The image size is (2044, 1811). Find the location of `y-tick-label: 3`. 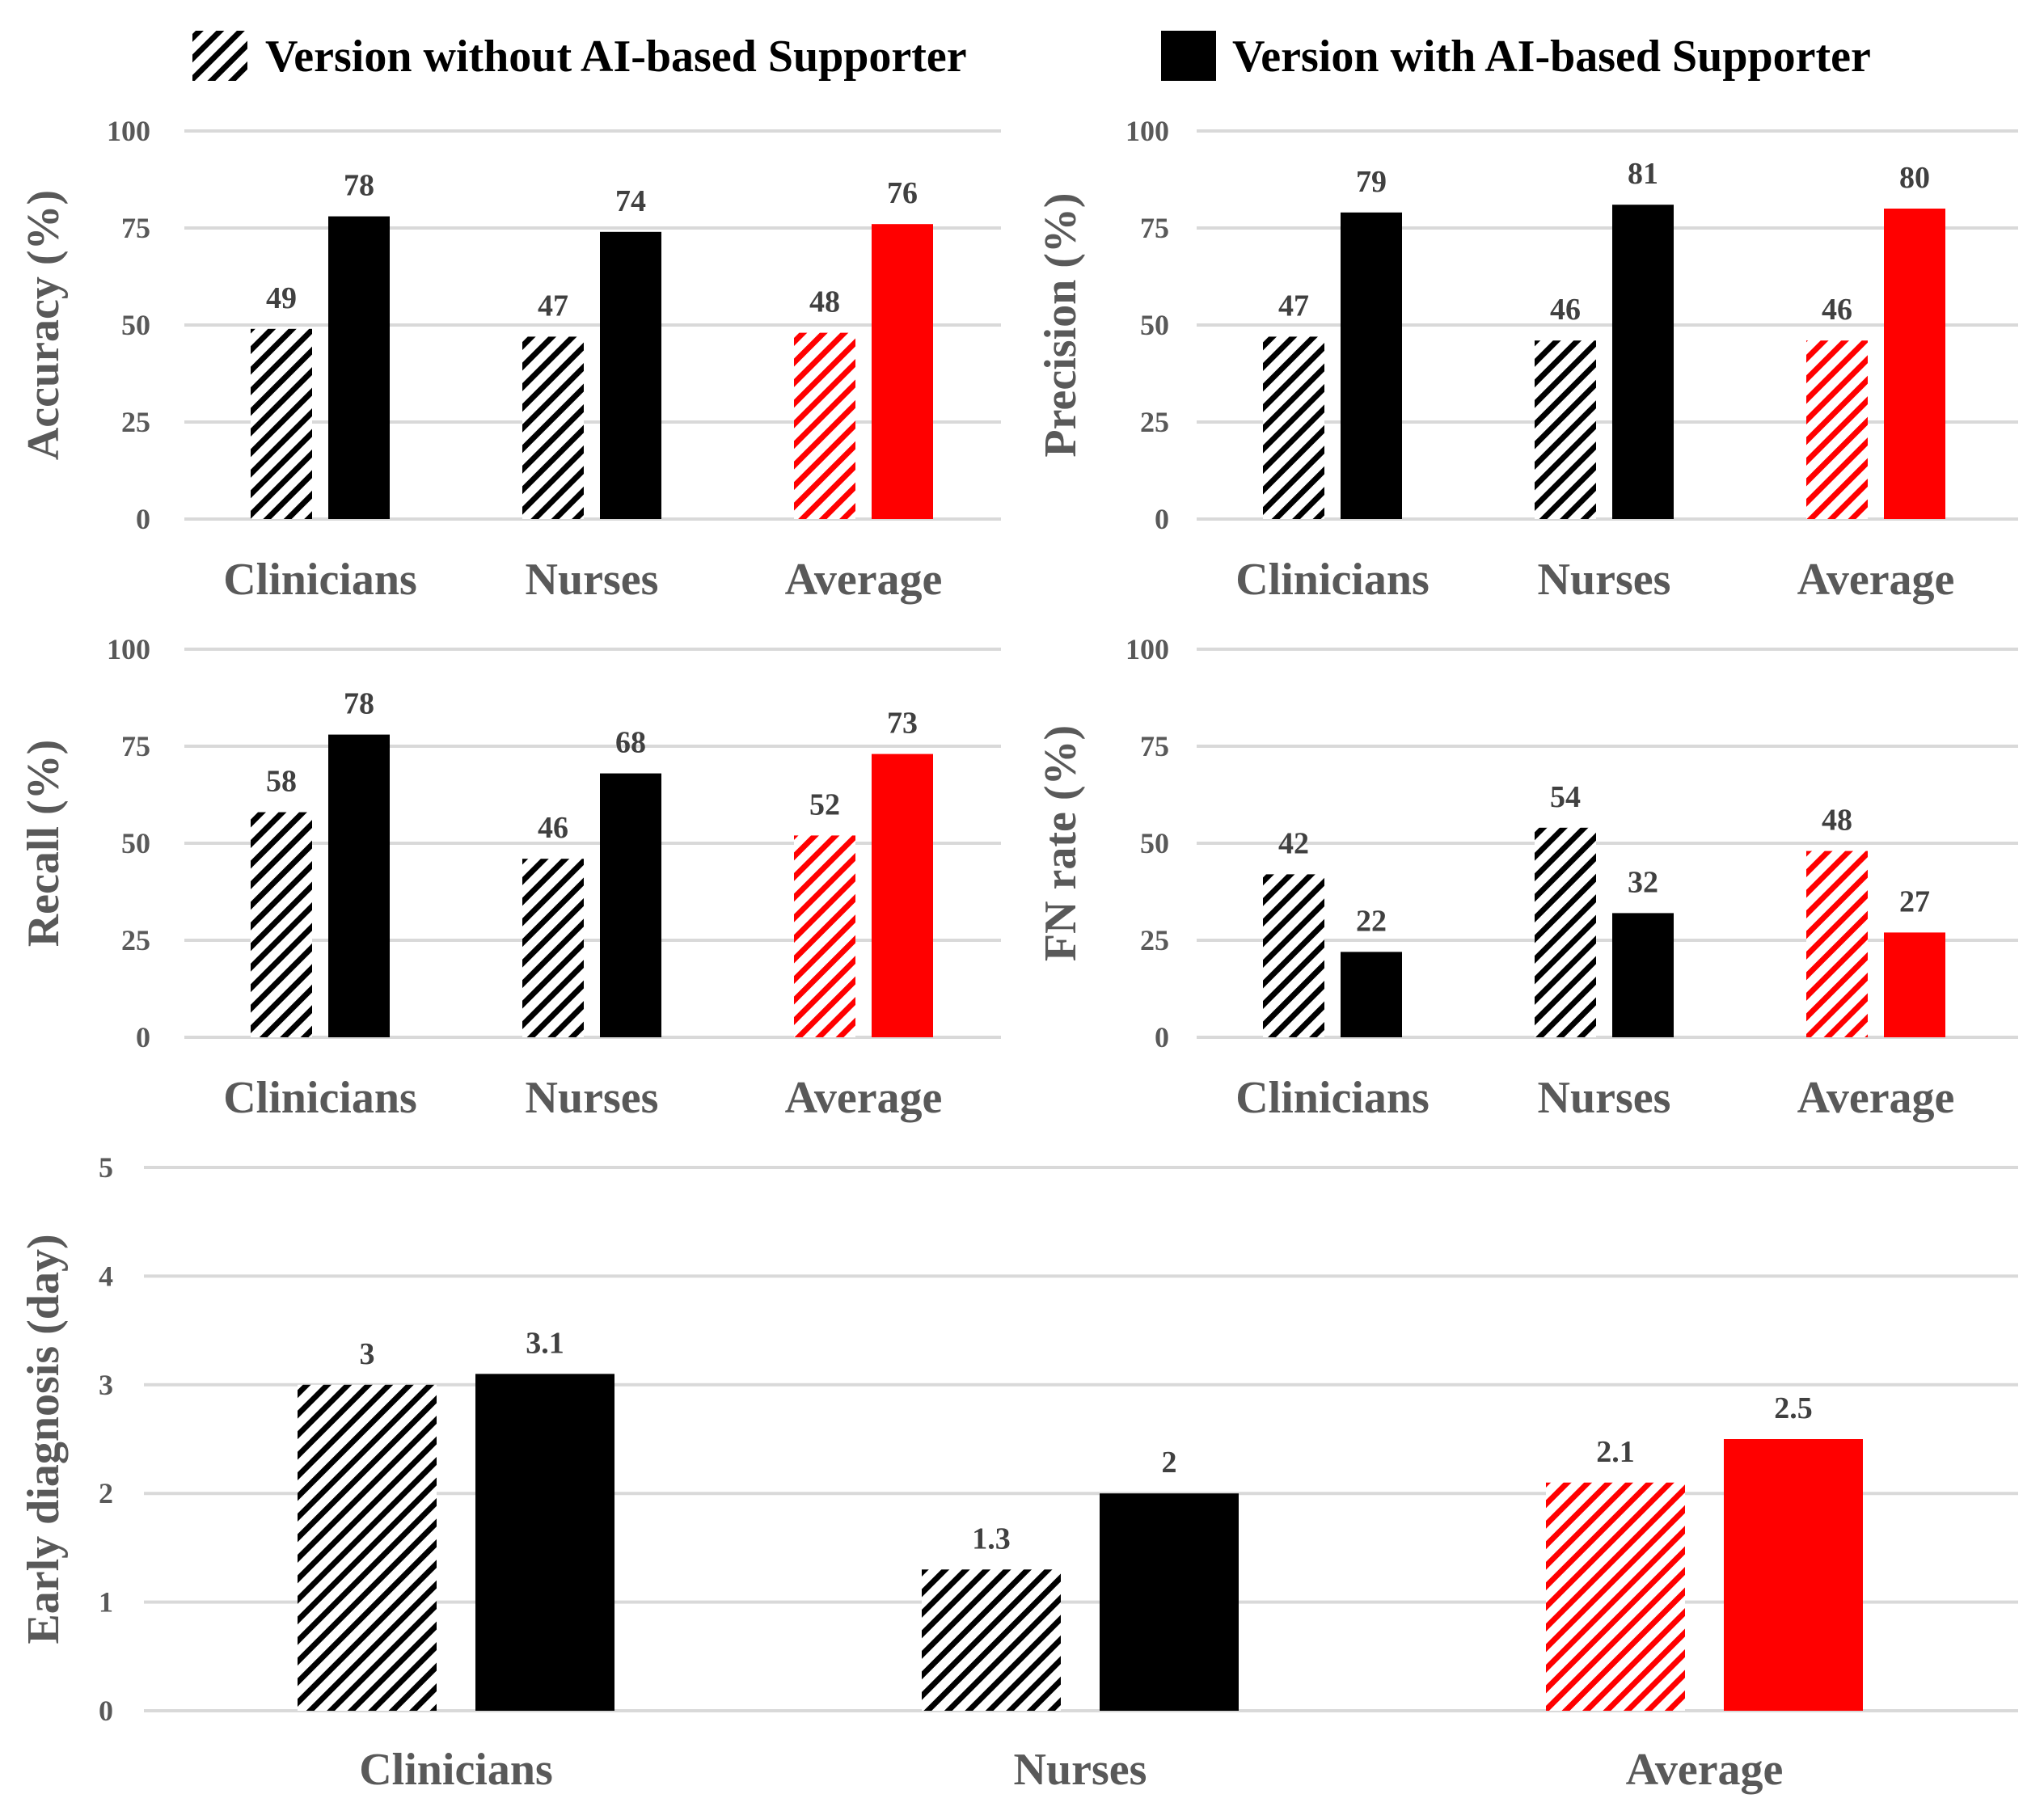

y-tick-label: 3 is located at coordinates (106, 1385).